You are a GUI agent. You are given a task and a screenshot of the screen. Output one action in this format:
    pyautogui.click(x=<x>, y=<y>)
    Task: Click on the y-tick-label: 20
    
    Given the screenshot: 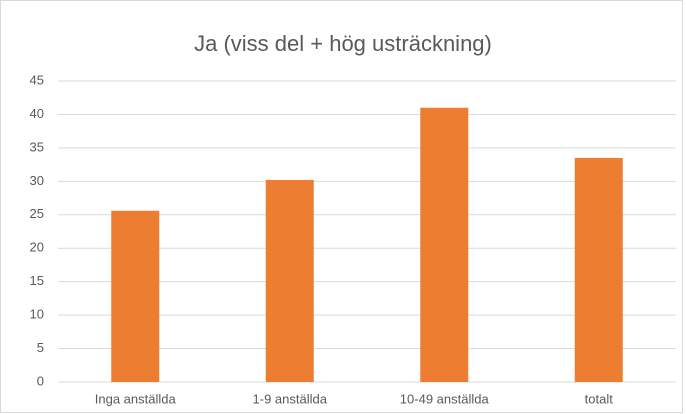 What is the action you would take?
    pyautogui.click(x=37, y=247)
    